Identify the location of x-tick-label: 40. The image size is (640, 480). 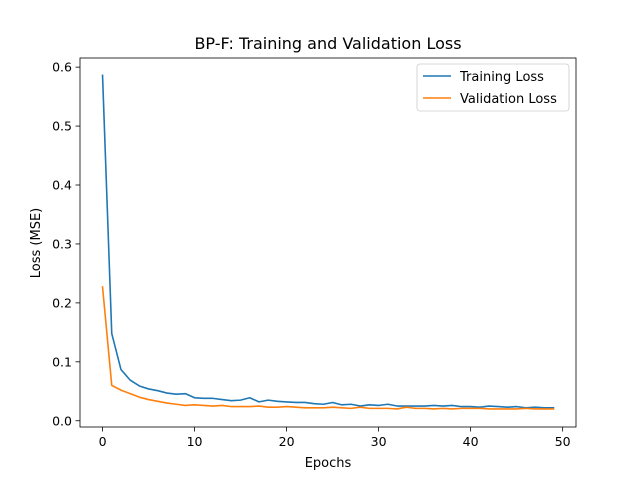
(471, 441).